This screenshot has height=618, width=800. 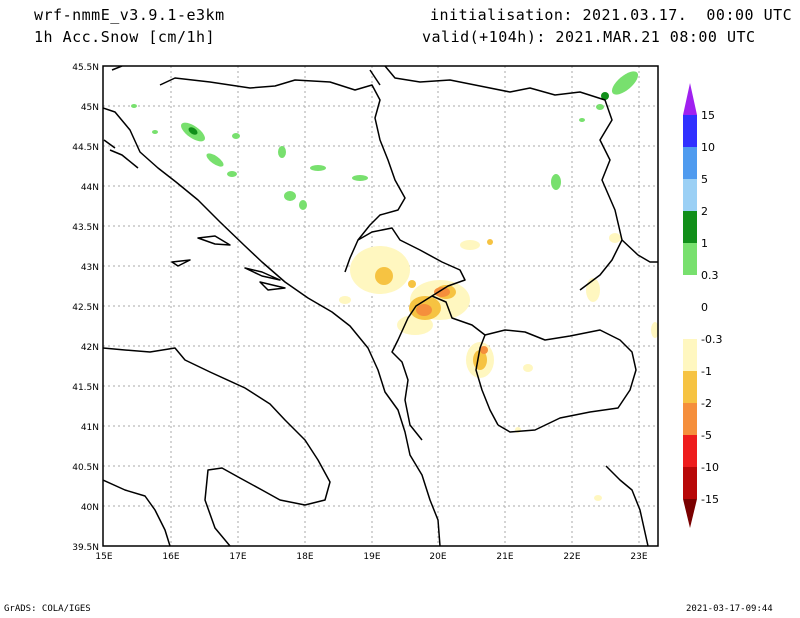 I want to click on footer-credit: GrADS: COLA/IGES, so click(x=47, y=609).